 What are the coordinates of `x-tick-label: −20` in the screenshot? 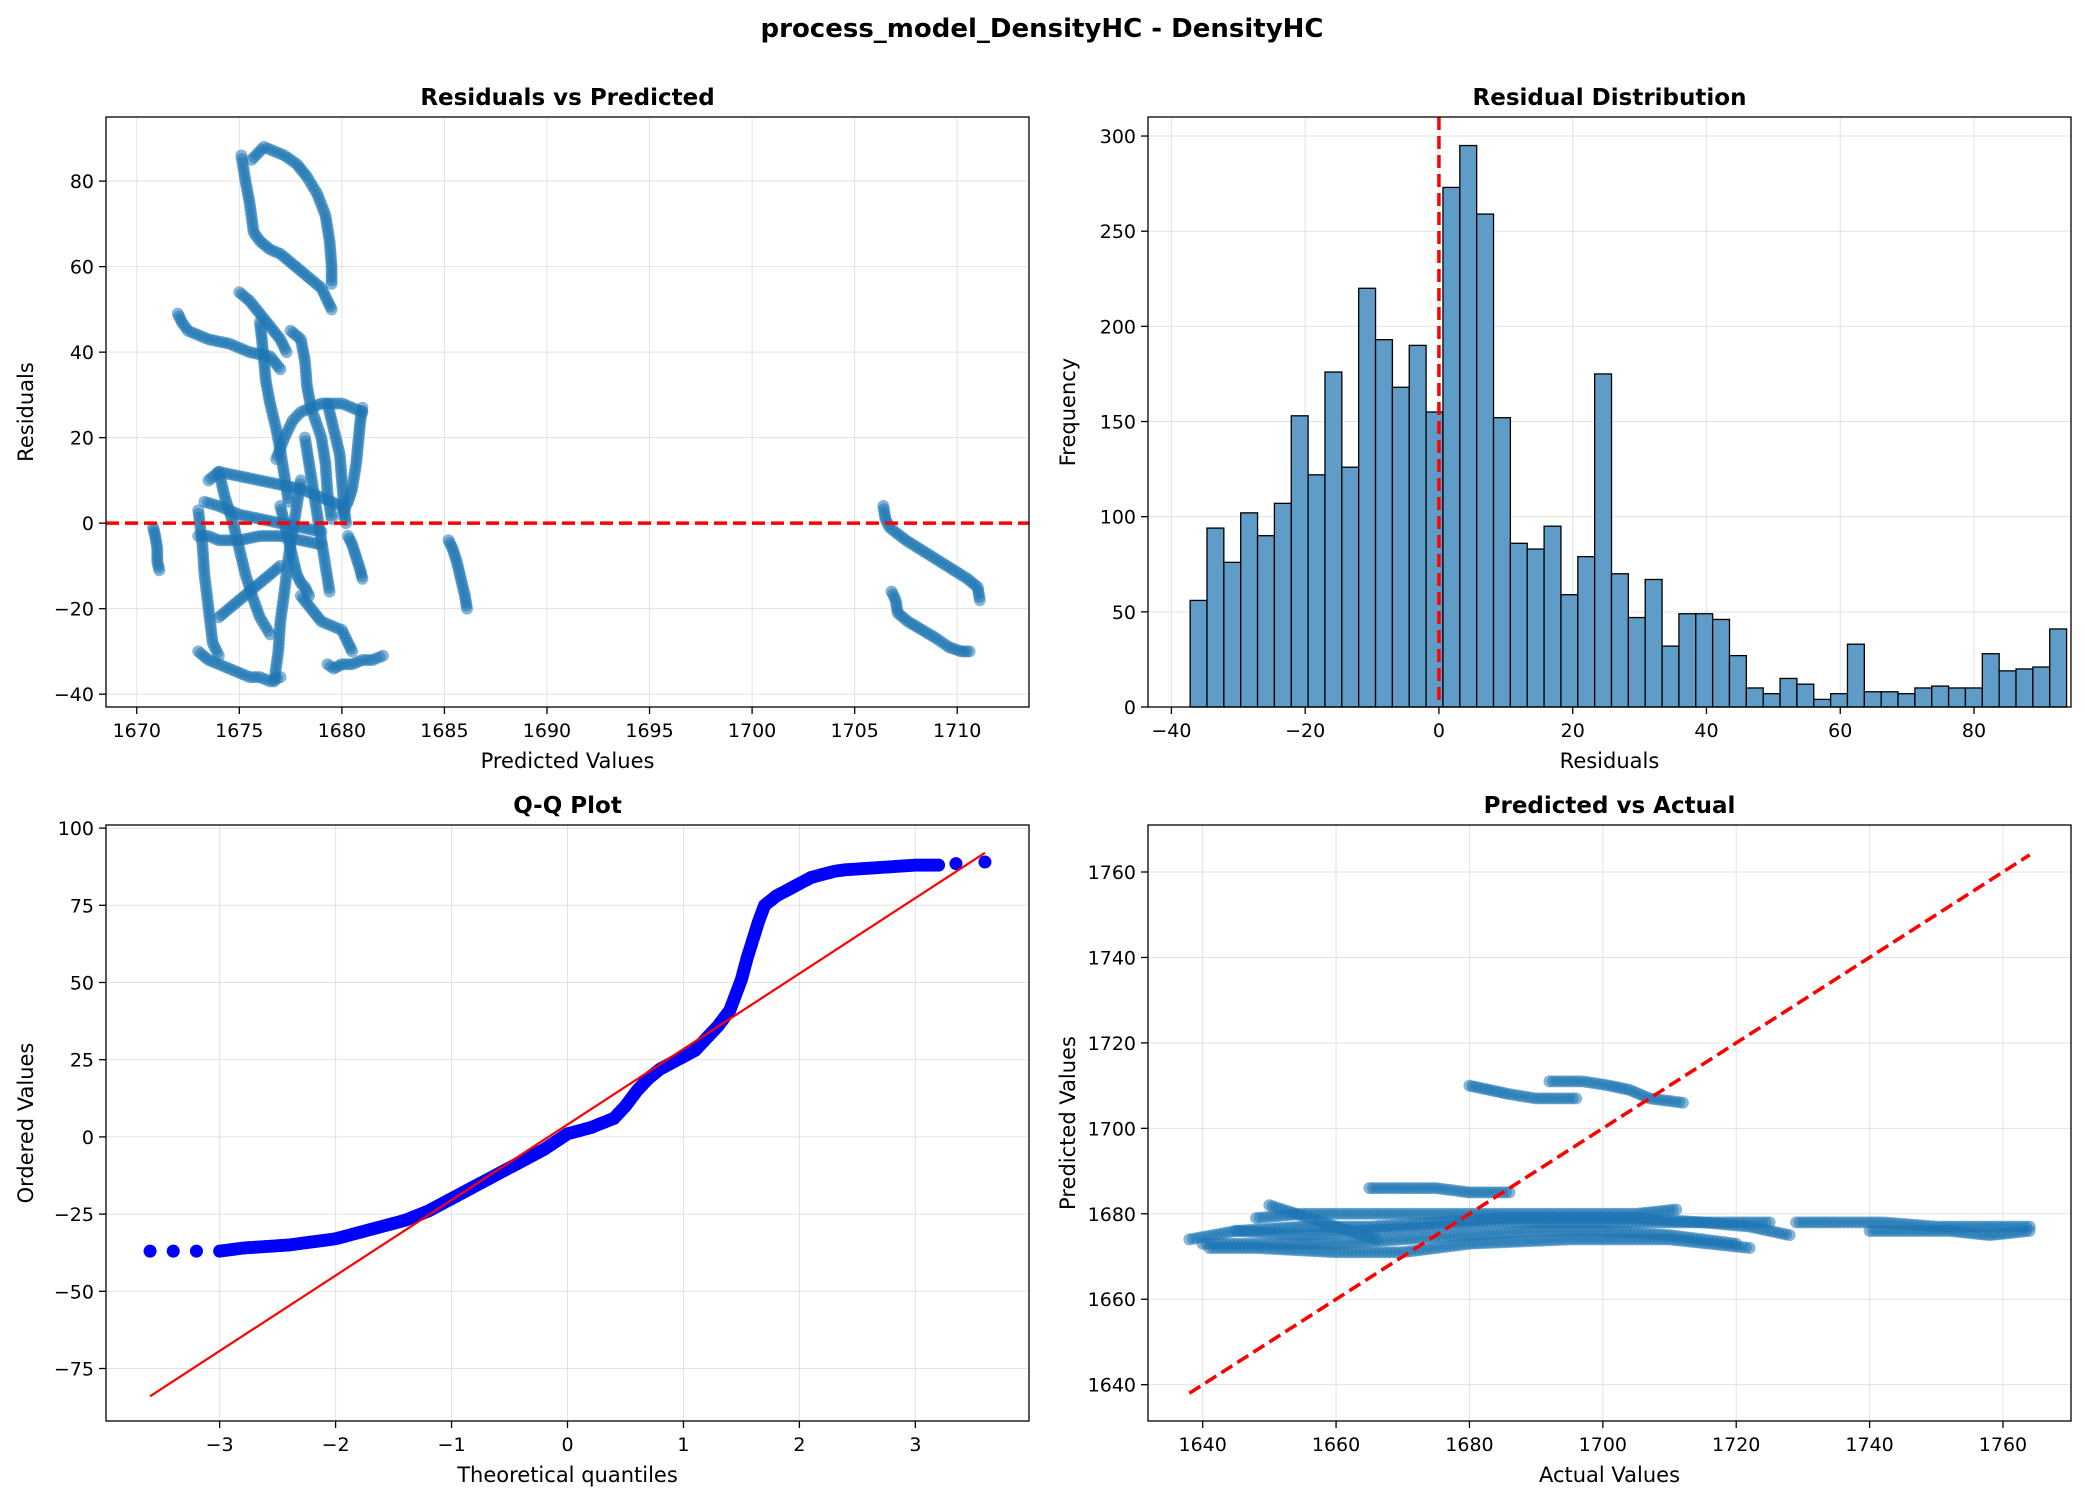 It's located at (1305, 731).